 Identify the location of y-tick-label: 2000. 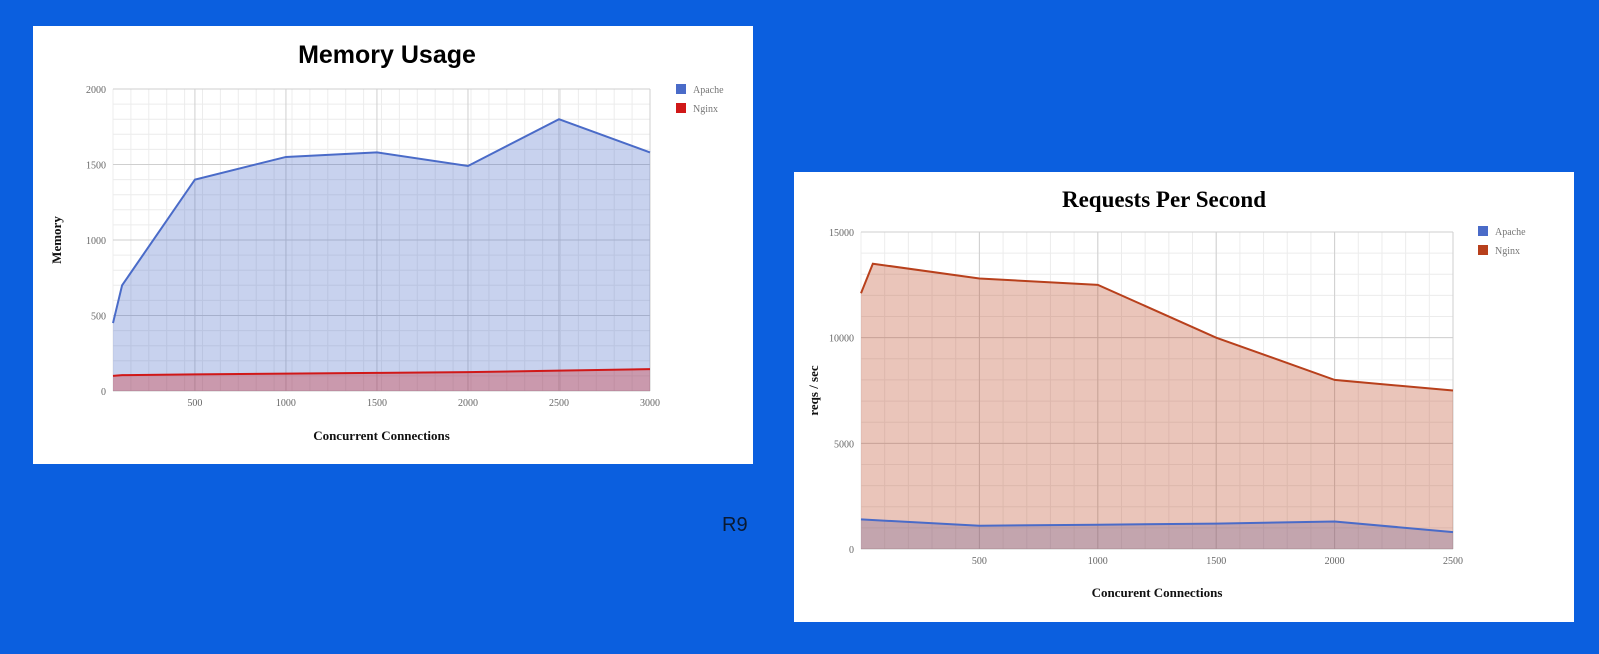
(96, 90).